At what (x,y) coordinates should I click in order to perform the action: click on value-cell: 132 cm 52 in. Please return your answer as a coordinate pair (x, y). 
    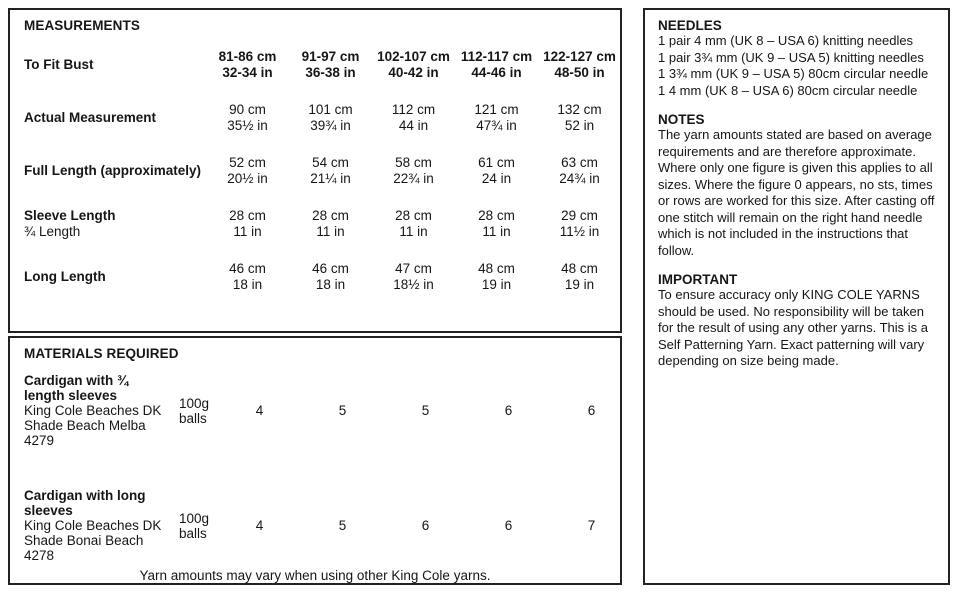
    Looking at the image, I should click on (579, 117).